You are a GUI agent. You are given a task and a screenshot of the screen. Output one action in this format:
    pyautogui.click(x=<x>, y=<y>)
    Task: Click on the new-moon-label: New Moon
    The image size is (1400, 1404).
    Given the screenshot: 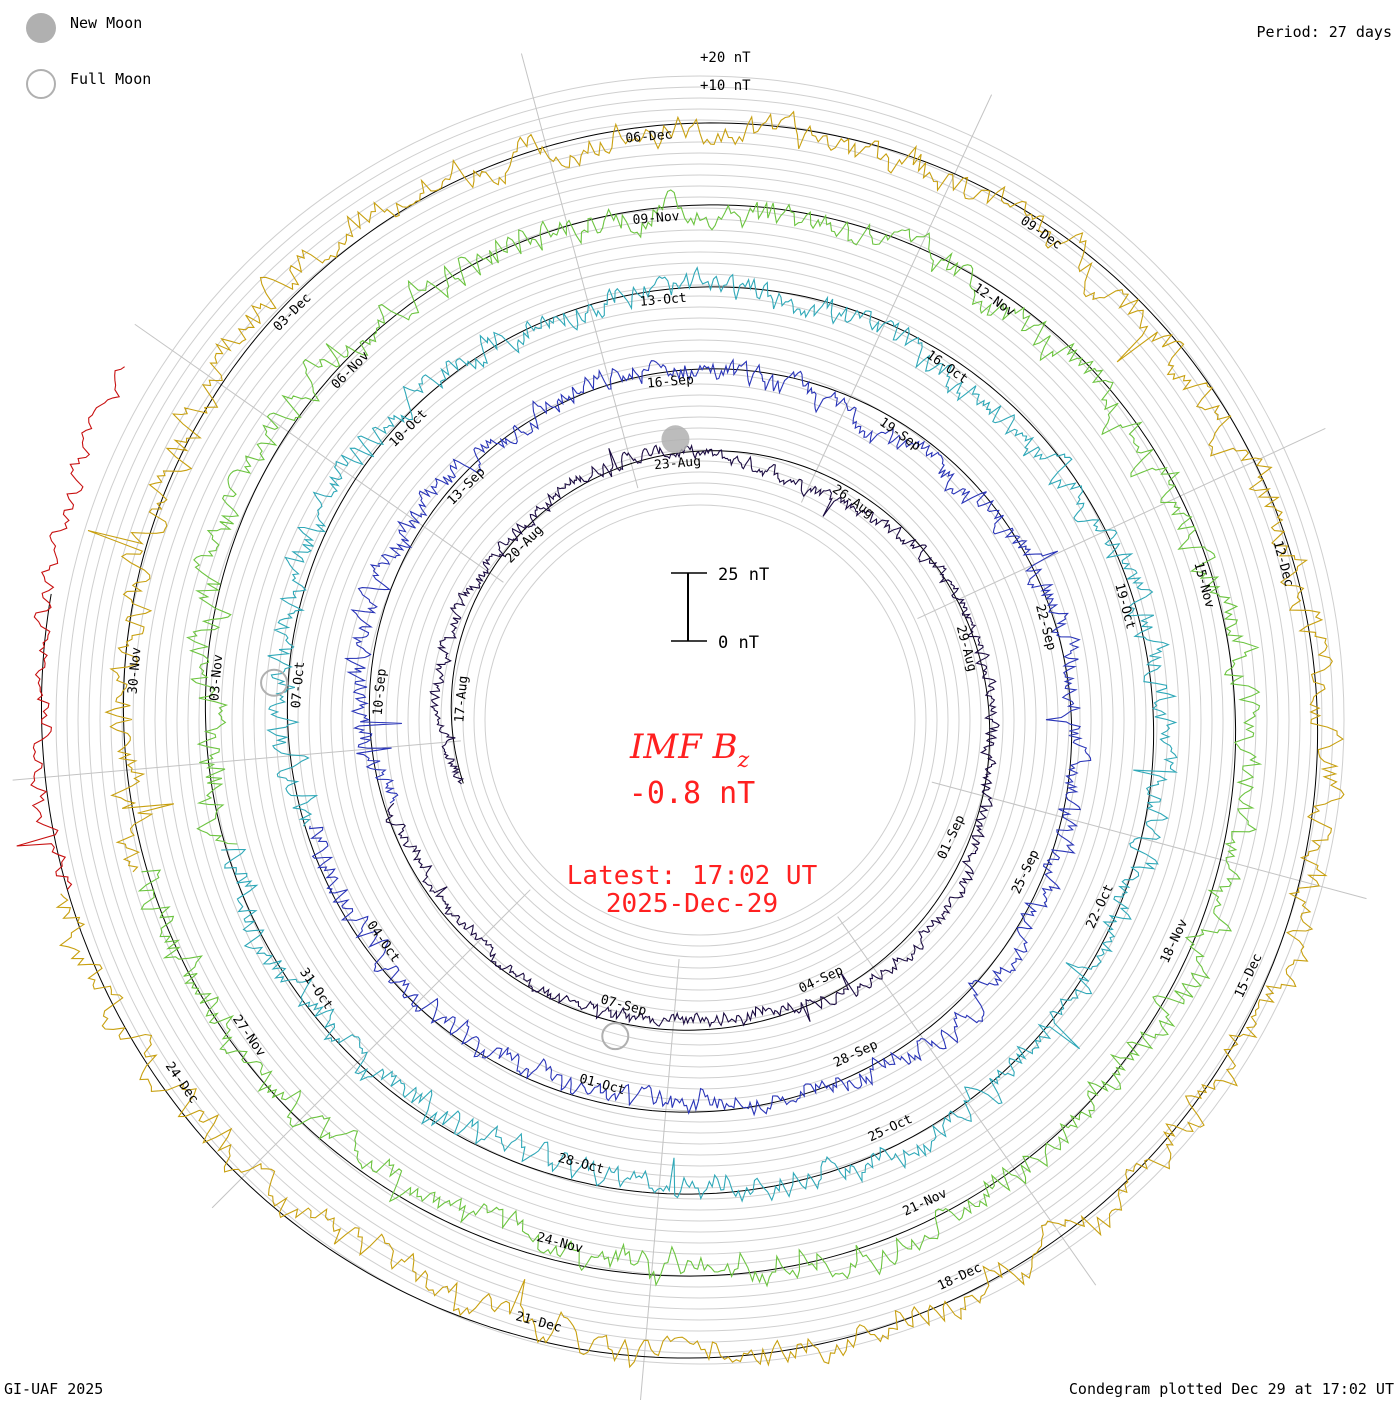 What is the action you would take?
    pyautogui.click(x=106, y=23)
    